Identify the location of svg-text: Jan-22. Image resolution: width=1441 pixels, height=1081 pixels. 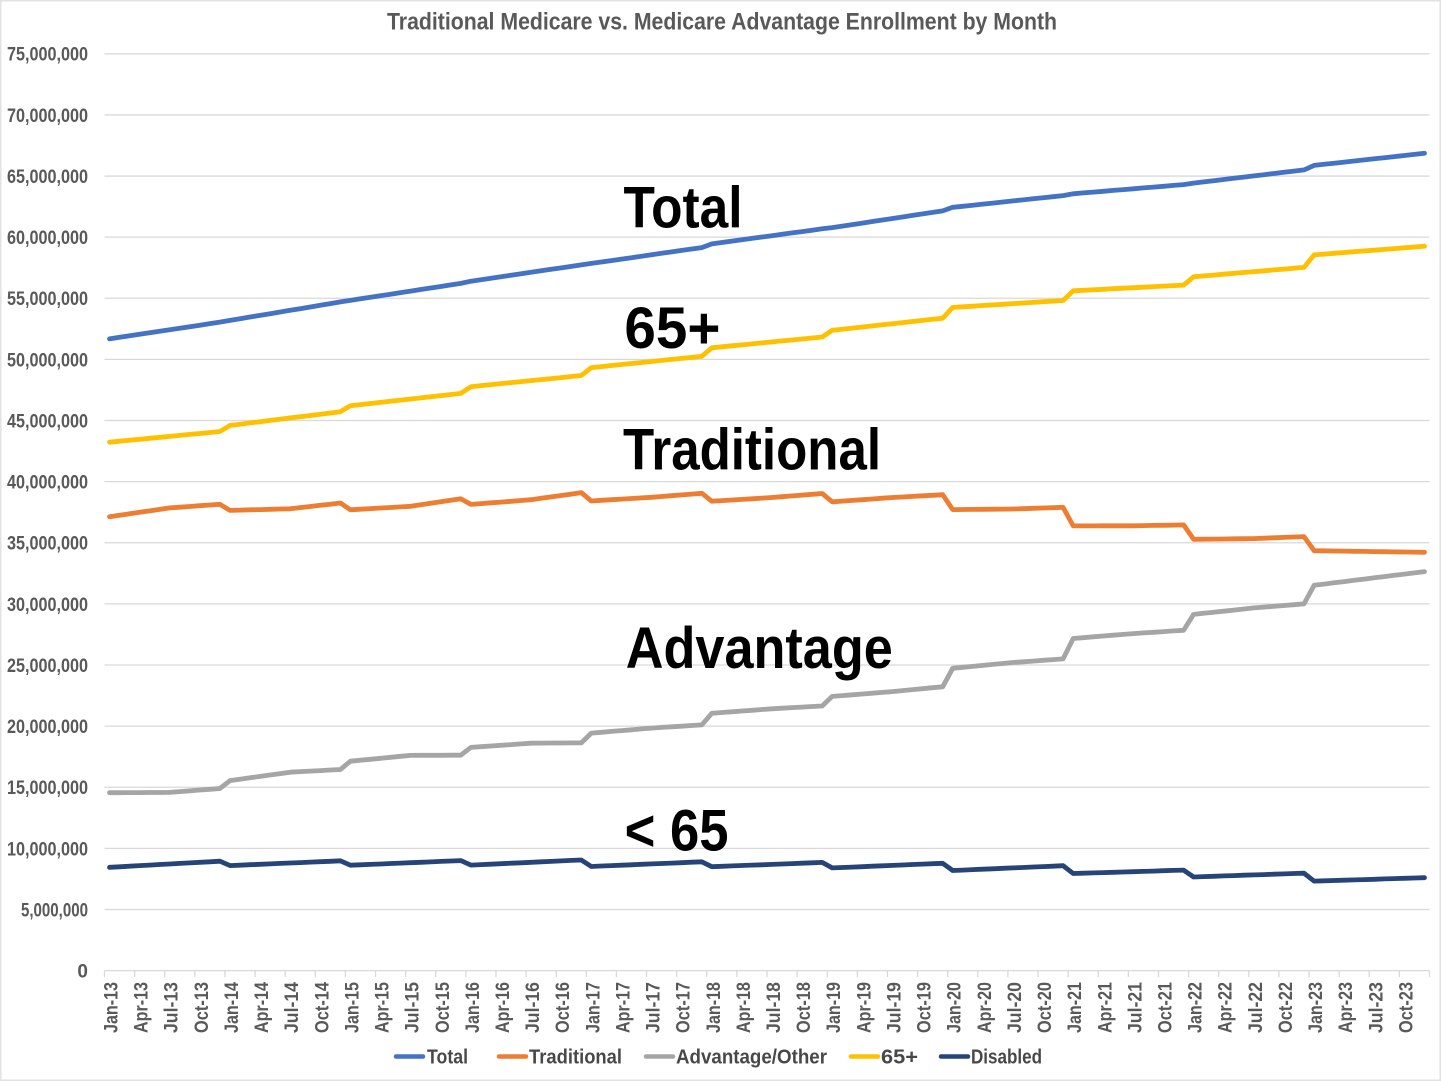
(1196, 1007).